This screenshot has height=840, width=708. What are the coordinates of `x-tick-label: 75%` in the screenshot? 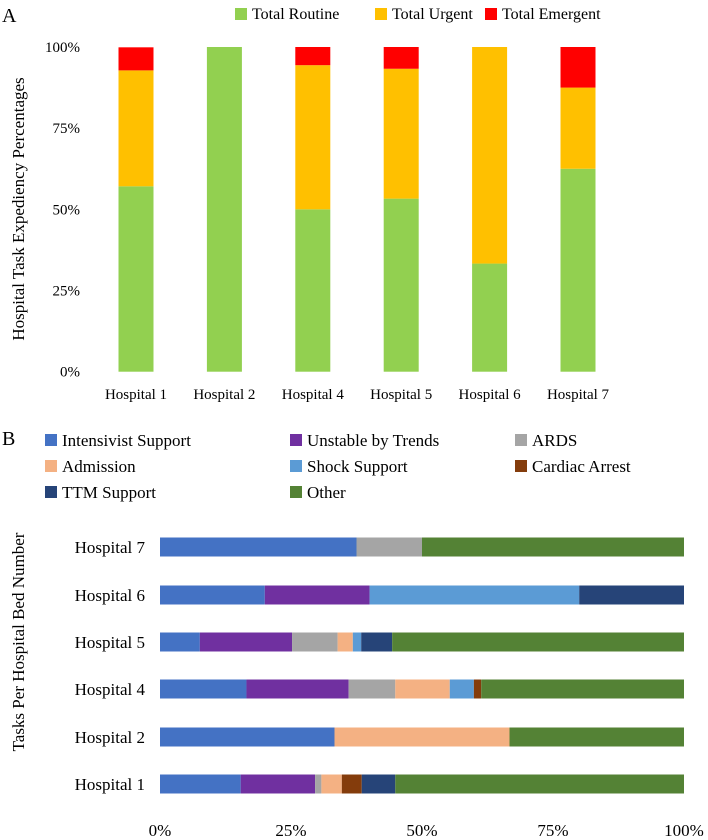 It's located at (552, 830).